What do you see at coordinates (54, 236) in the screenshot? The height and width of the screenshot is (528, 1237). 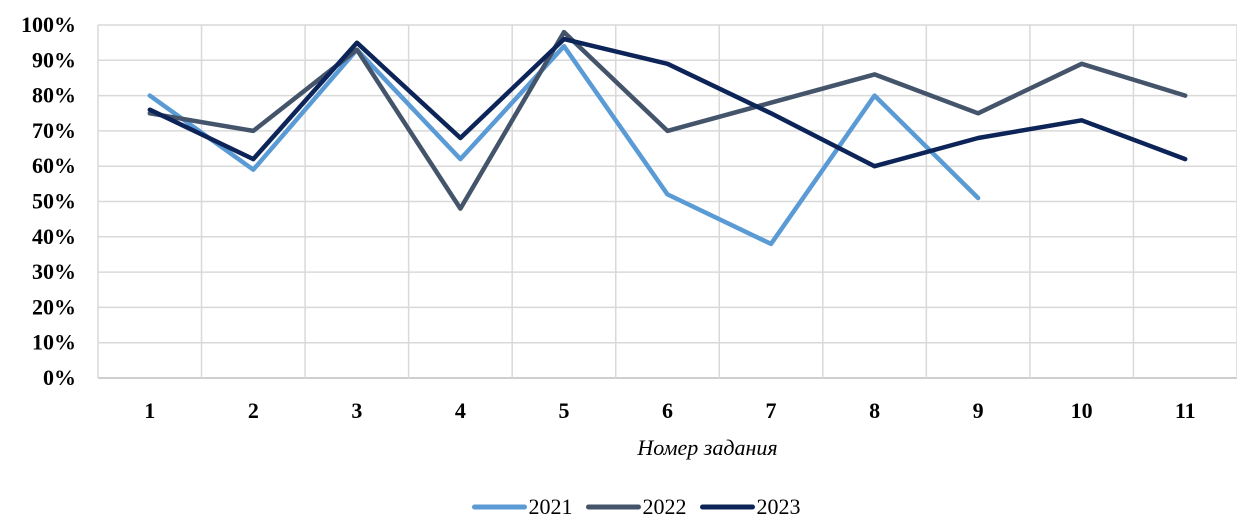 I see `y-tick-label: 40%` at bounding box center [54, 236].